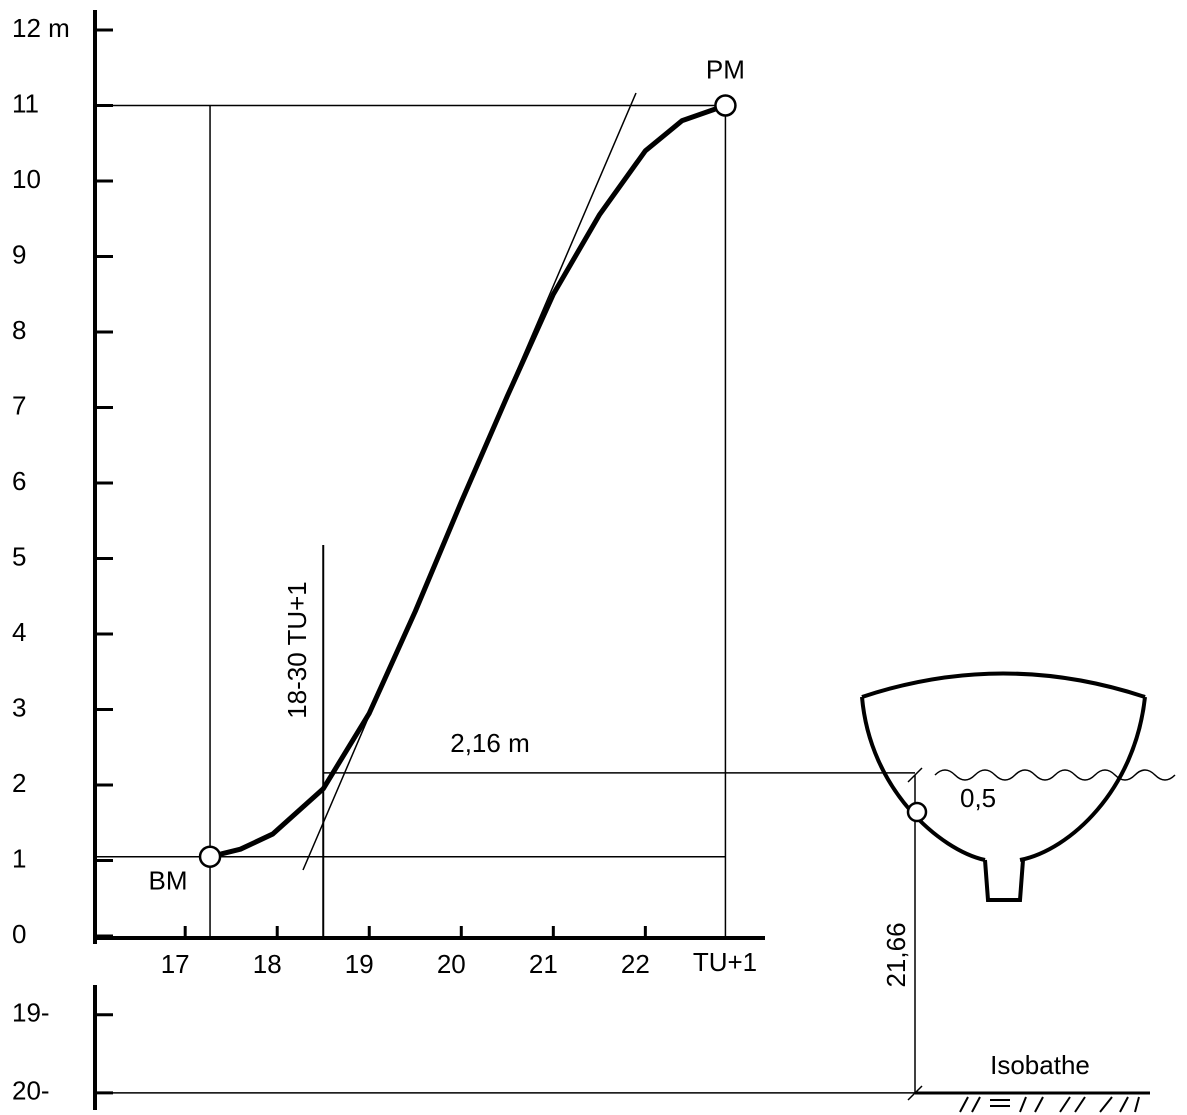  I want to click on y-tick-label: 7, so click(19, 405).